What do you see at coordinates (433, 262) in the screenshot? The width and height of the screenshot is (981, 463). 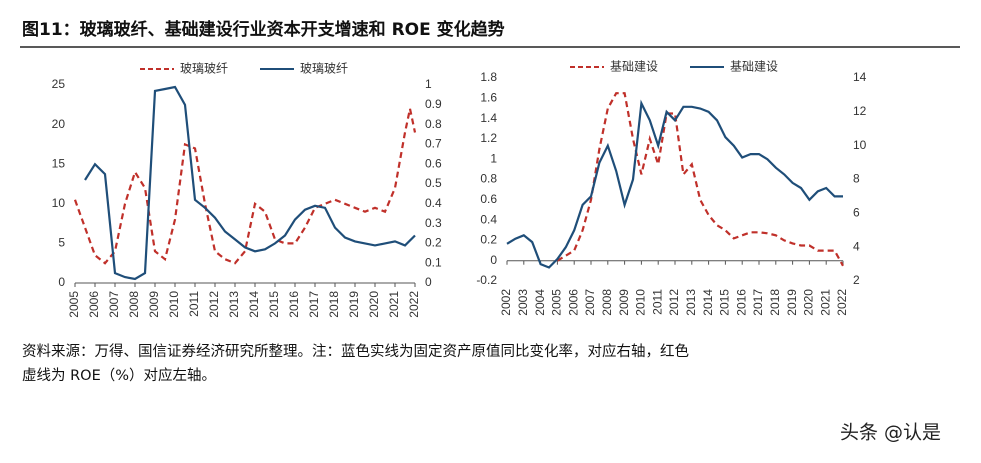 I see `y2-tick-label: 0.1` at bounding box center [433, 262].